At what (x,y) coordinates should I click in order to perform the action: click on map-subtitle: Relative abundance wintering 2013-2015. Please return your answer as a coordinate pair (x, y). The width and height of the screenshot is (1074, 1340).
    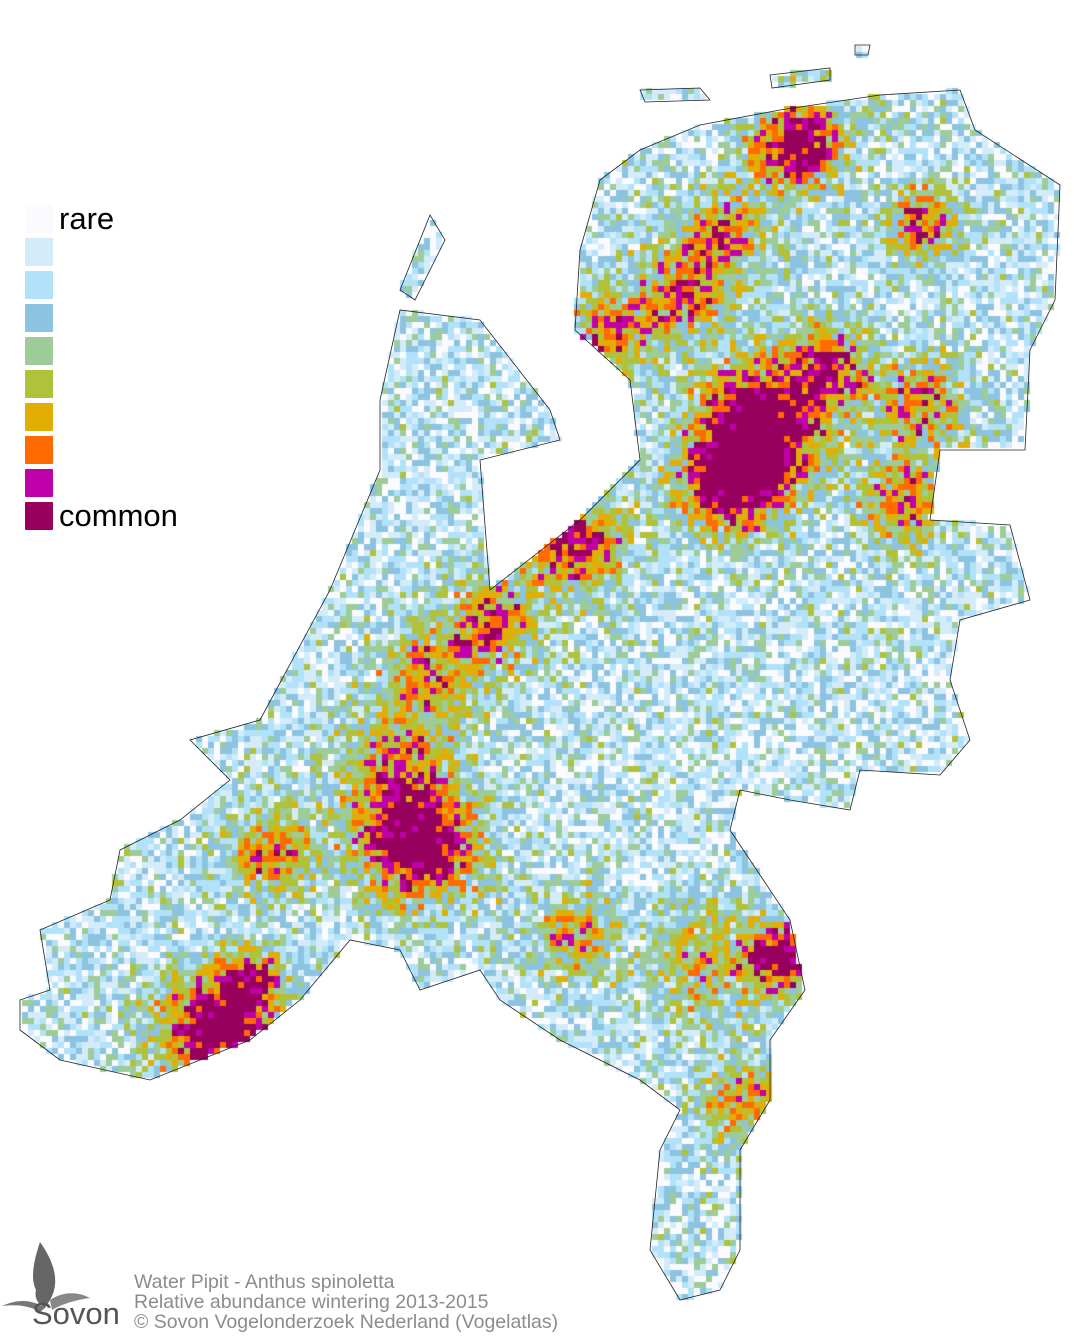
    Looking at the image, I should click on (311, 1302).